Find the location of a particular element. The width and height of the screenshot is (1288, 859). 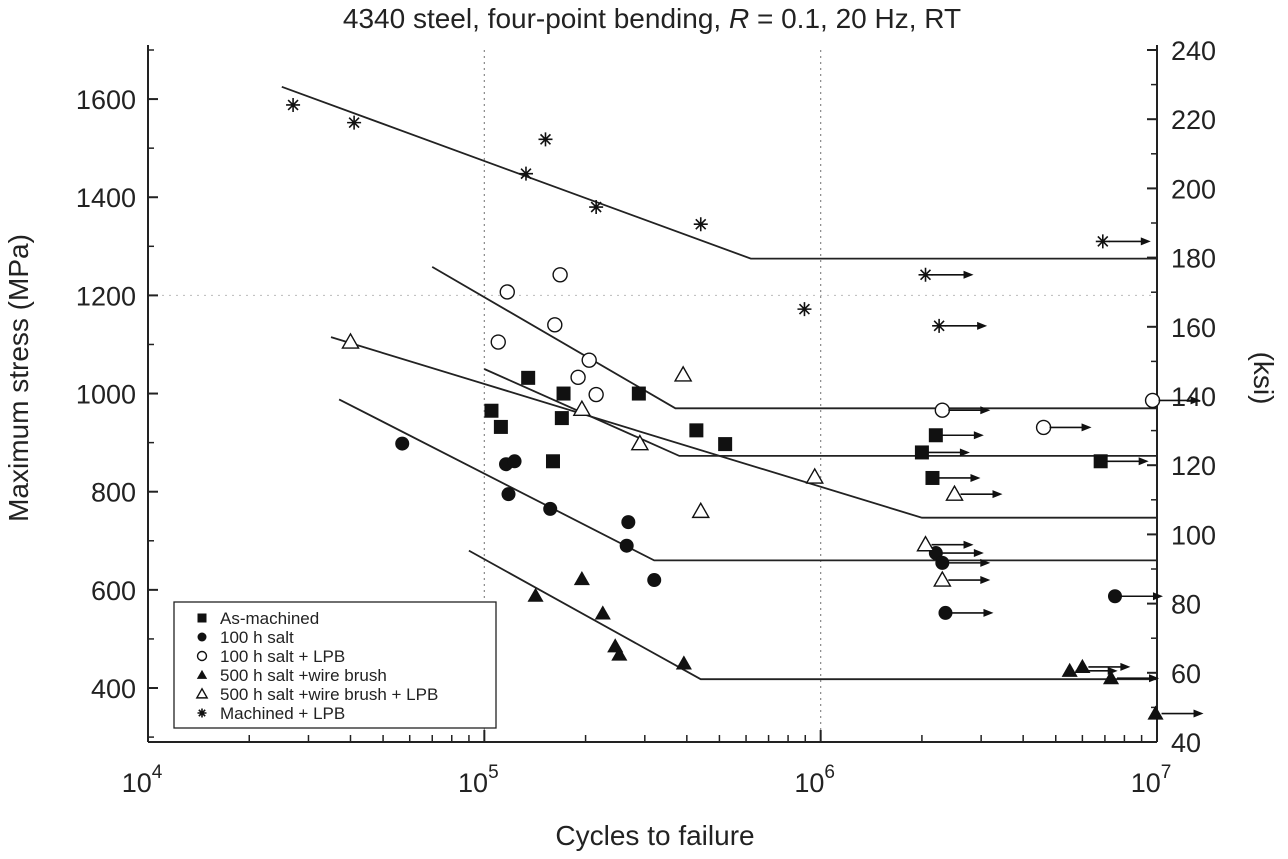

y-tick-label: 600 is located at coordinates (113, 591).